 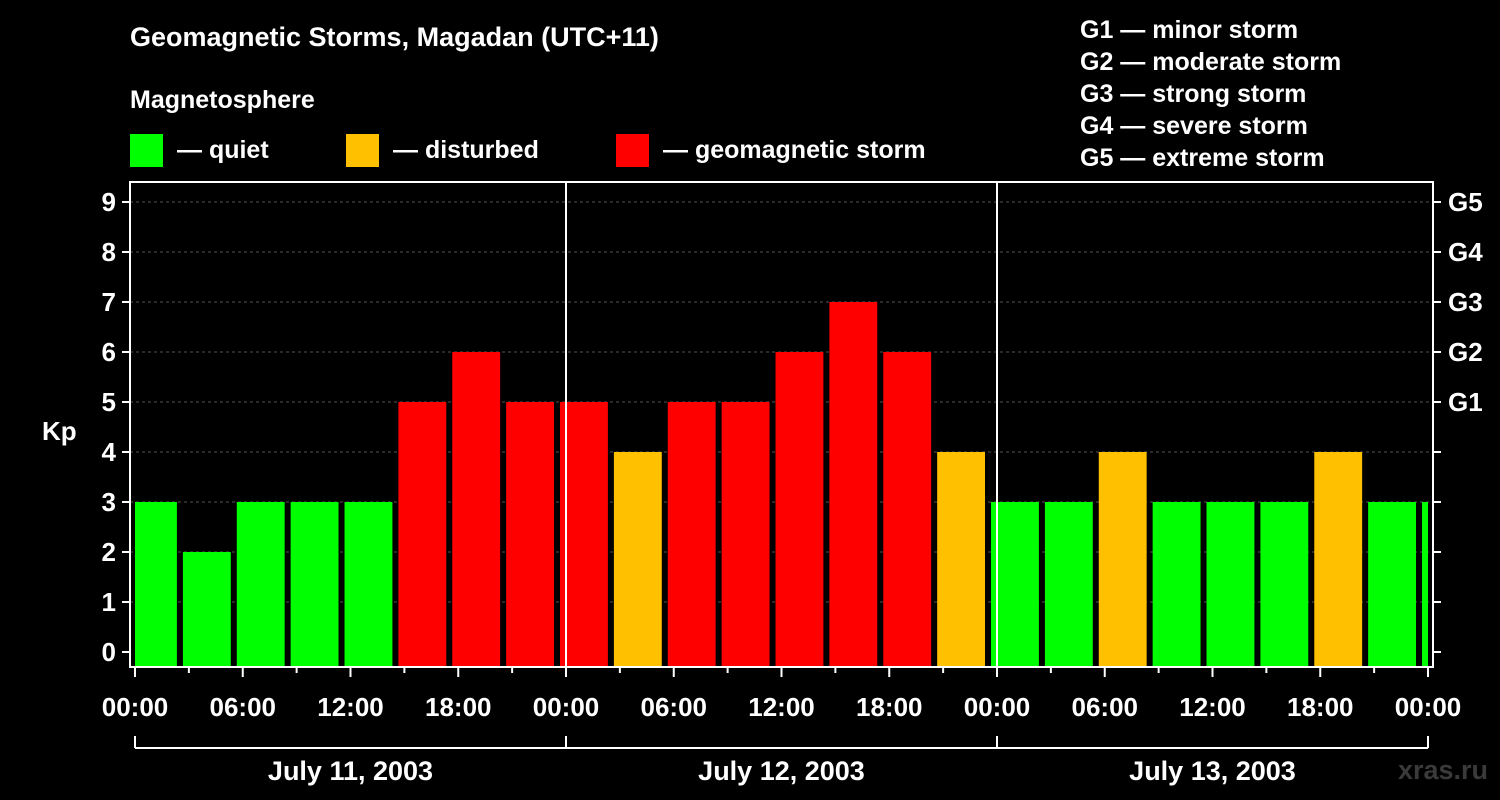 What do you see at coordinates (1465, 352) in the screenshot?
I see `right-tick-label: G2` at bounding box center [1465, 352].